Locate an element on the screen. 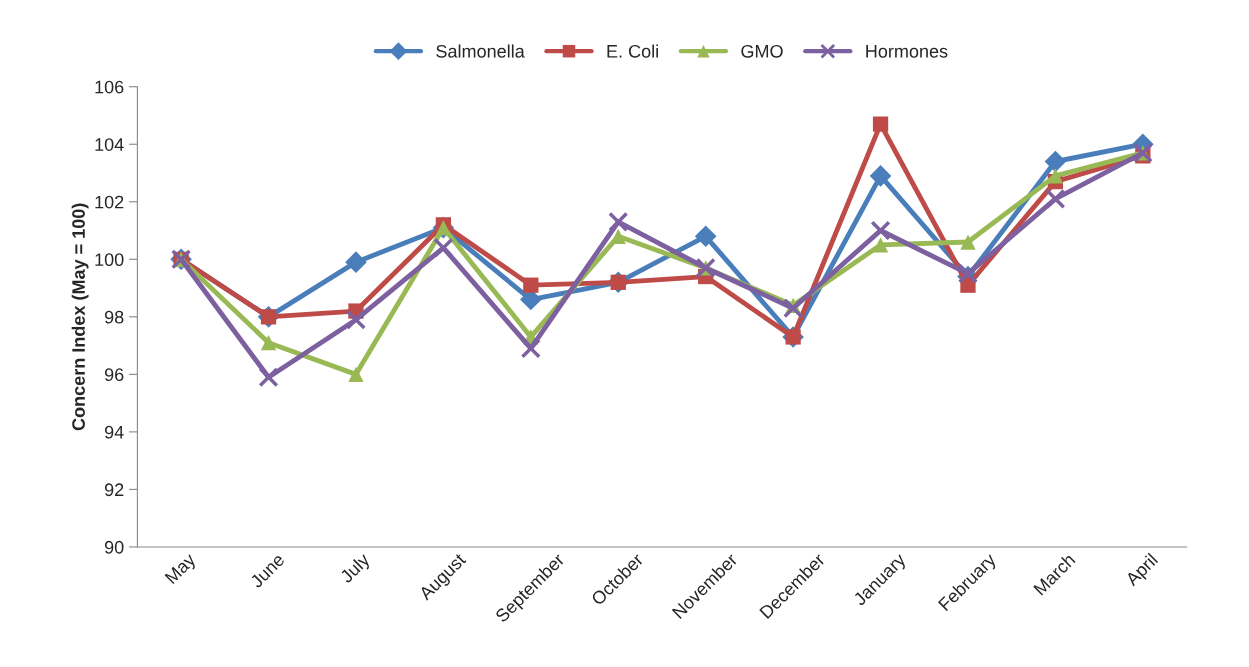 Image resolution: width=1249 pixels, height=667 pixels. legend-label: E. Coli is located at coordinates (632, 51).